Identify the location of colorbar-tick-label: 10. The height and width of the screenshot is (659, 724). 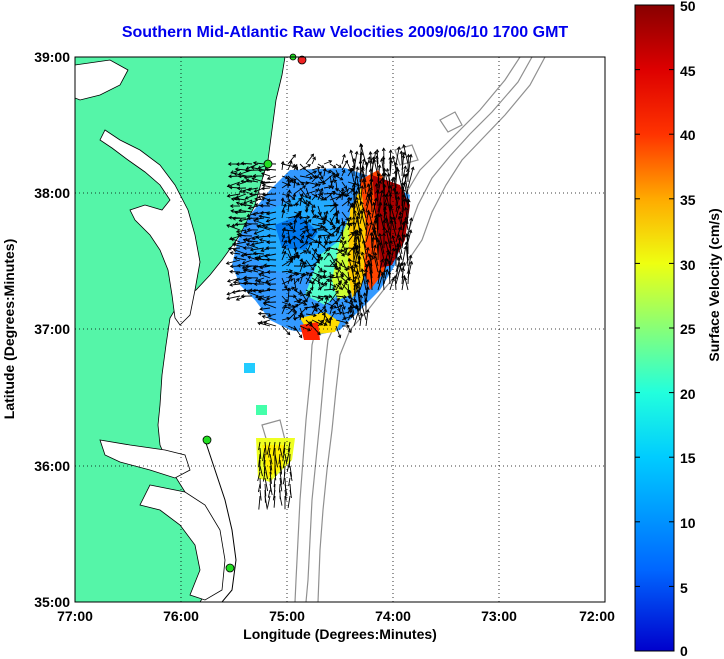
(688, 523).